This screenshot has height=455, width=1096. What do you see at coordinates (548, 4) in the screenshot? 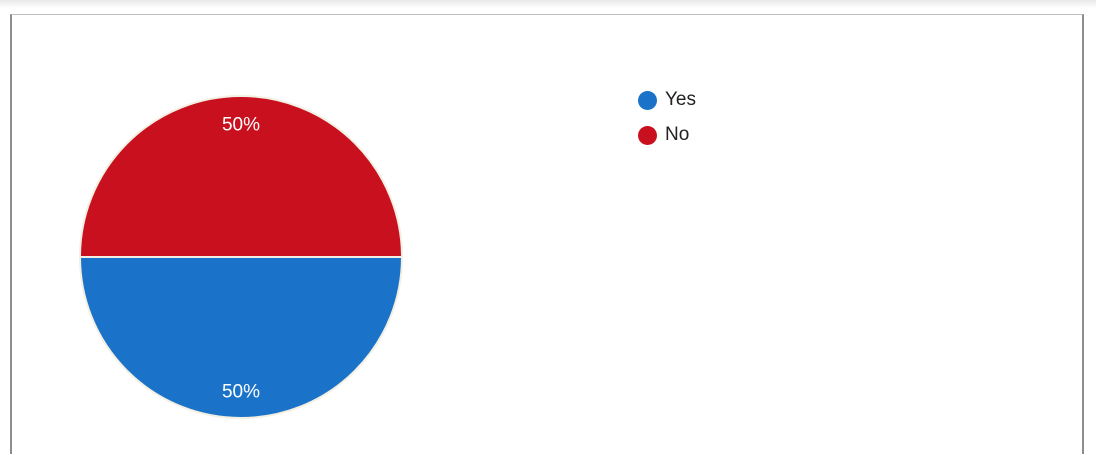
I see `scan-edge` at bounding box center [548, 4].